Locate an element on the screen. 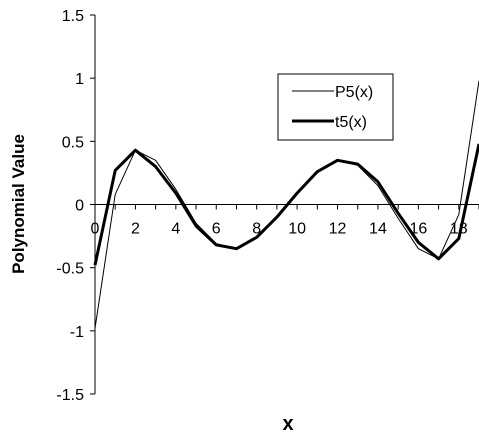 Image resolution: width=479 pixels, height=434 pixels. legend-label-t5: t5(x) is located at coordinates (351, 122).